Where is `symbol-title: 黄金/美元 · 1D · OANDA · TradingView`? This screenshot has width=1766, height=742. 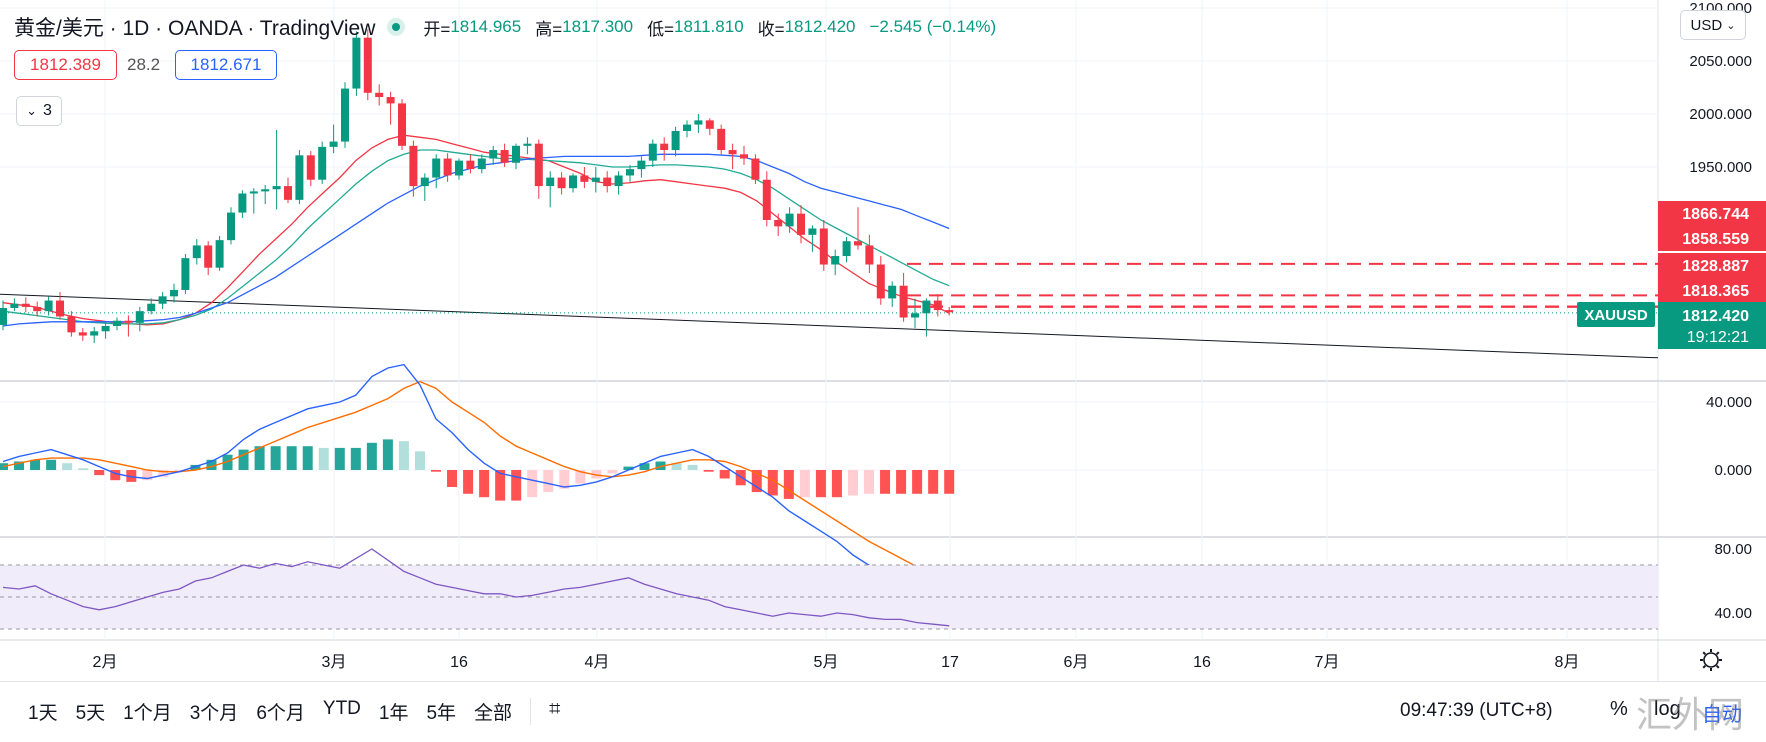 symbol-title: 黄金/美元 · 1D · OANDA · TradingView is located at coordinates (195, 28).